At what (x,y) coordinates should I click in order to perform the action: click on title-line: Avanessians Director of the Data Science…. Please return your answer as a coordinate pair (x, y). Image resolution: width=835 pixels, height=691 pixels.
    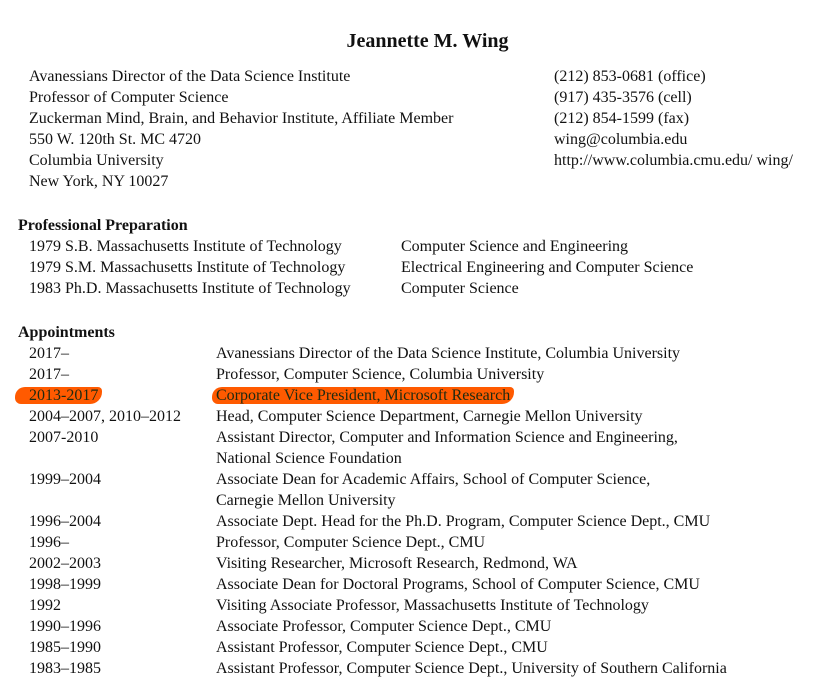
    Looking at the image, I should click on (448, 353).